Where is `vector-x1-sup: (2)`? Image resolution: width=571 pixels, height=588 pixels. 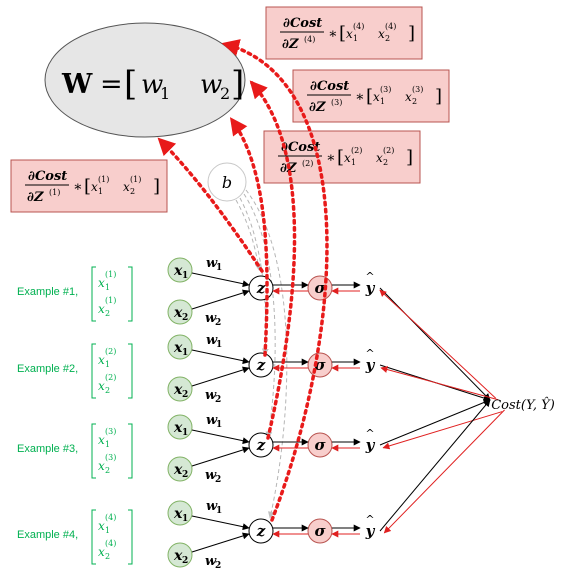 vector-x1-sup: (2) is located at coordinates (110, 351).